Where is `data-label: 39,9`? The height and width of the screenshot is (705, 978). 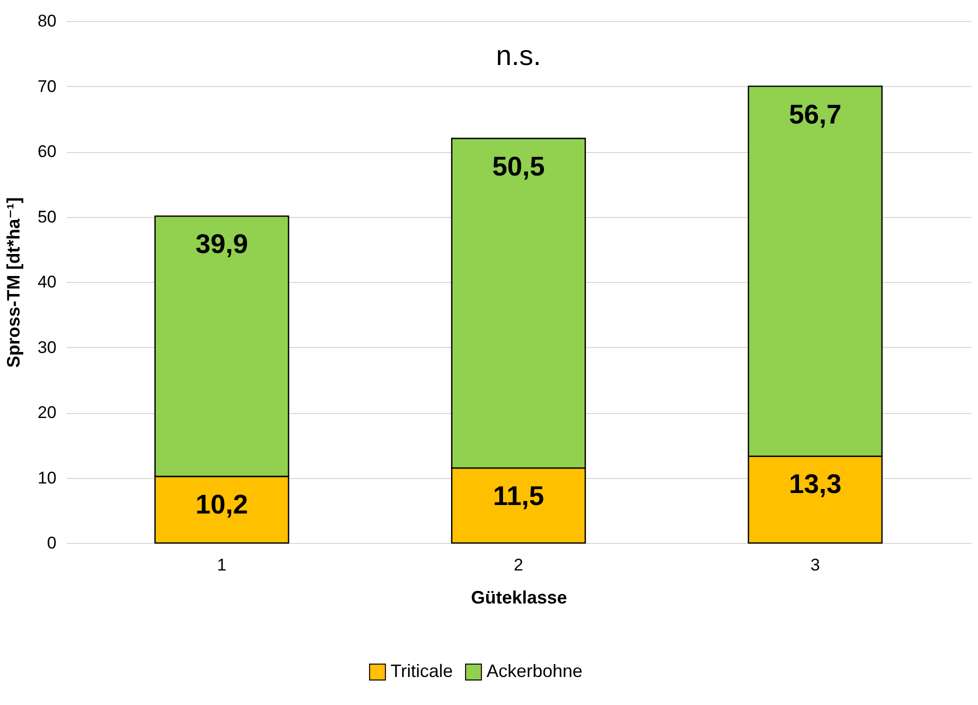
data-label: 39,9 is located at coordinates (221, 244).